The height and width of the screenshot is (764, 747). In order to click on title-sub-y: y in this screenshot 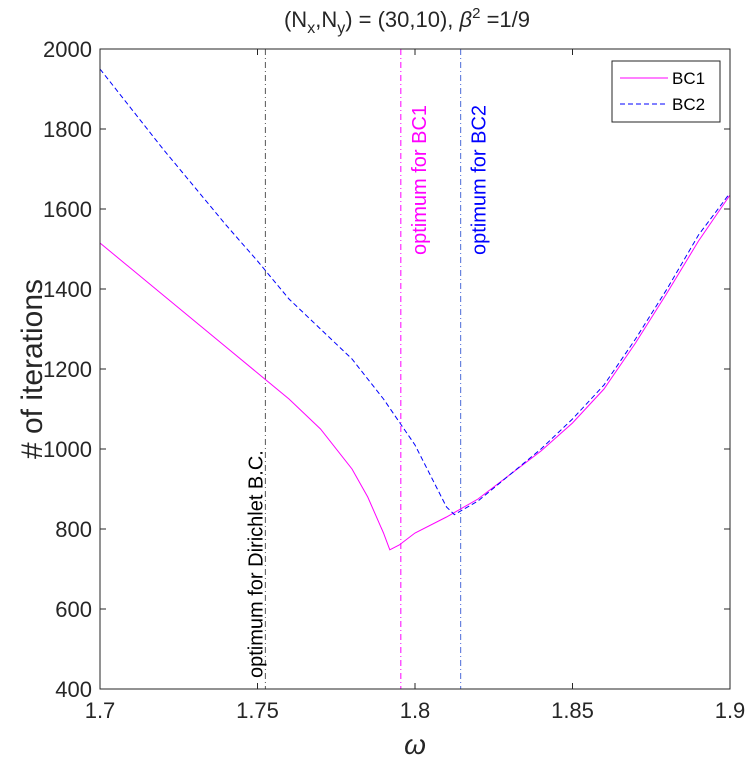, I will do `click(341, 28)`.